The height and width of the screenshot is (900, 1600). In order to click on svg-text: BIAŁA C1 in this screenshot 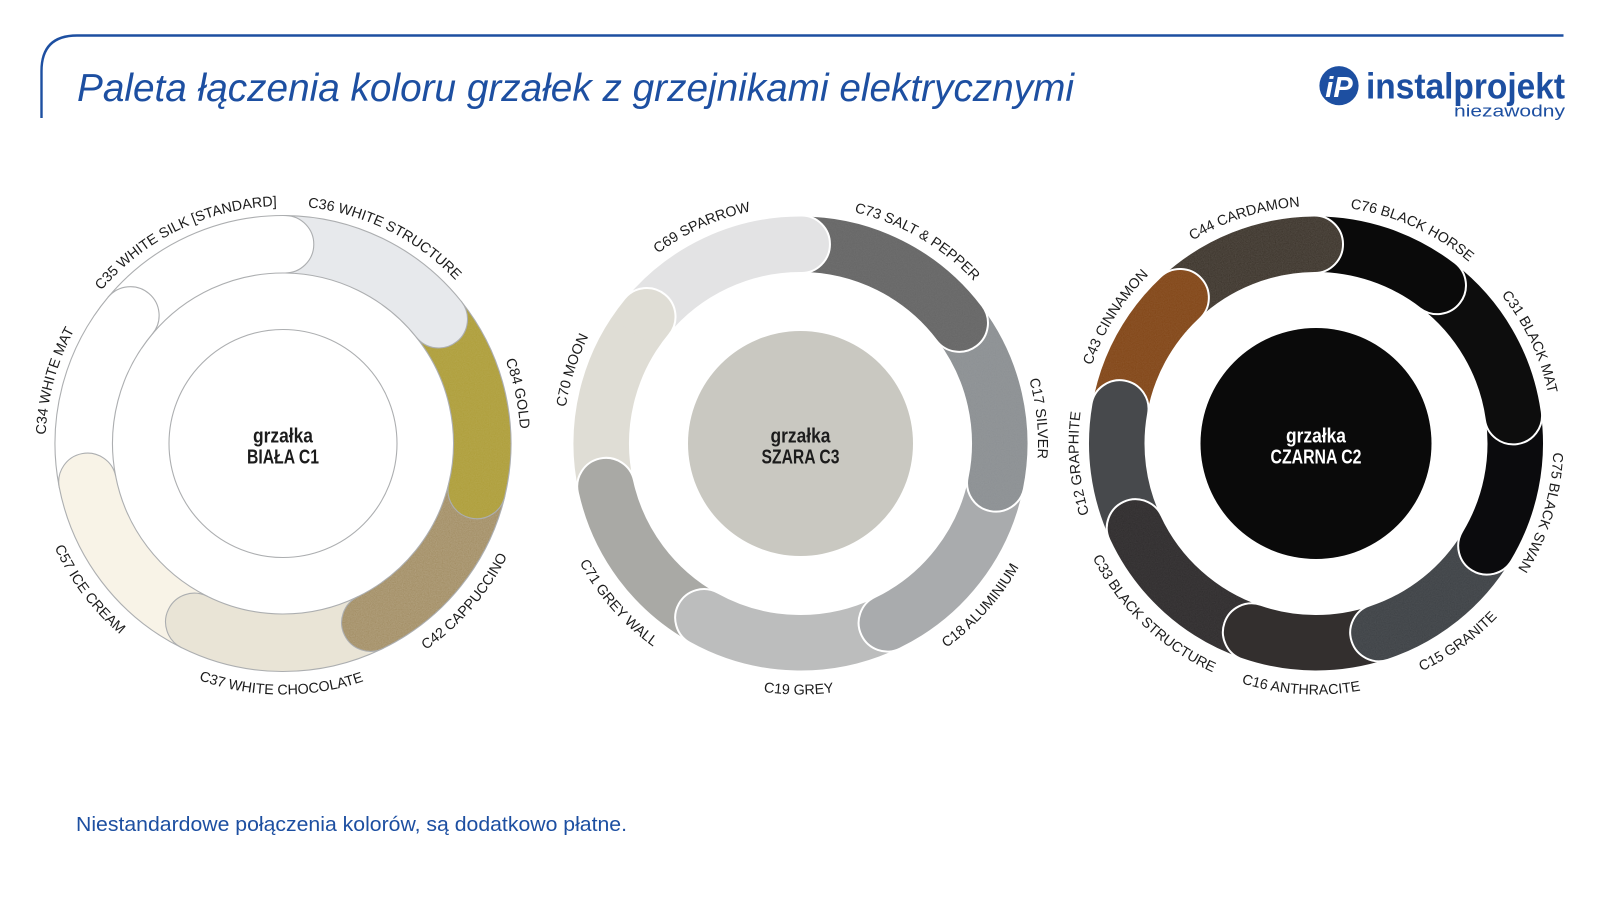, I will do `click(283, 458)`.